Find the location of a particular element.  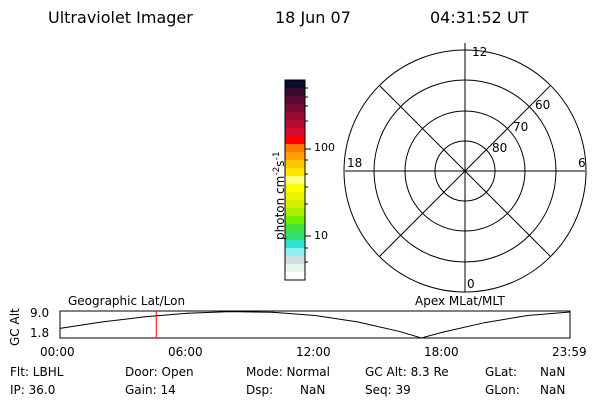

colorbar-tick-10: 10 is located at coordinates (321, 235).